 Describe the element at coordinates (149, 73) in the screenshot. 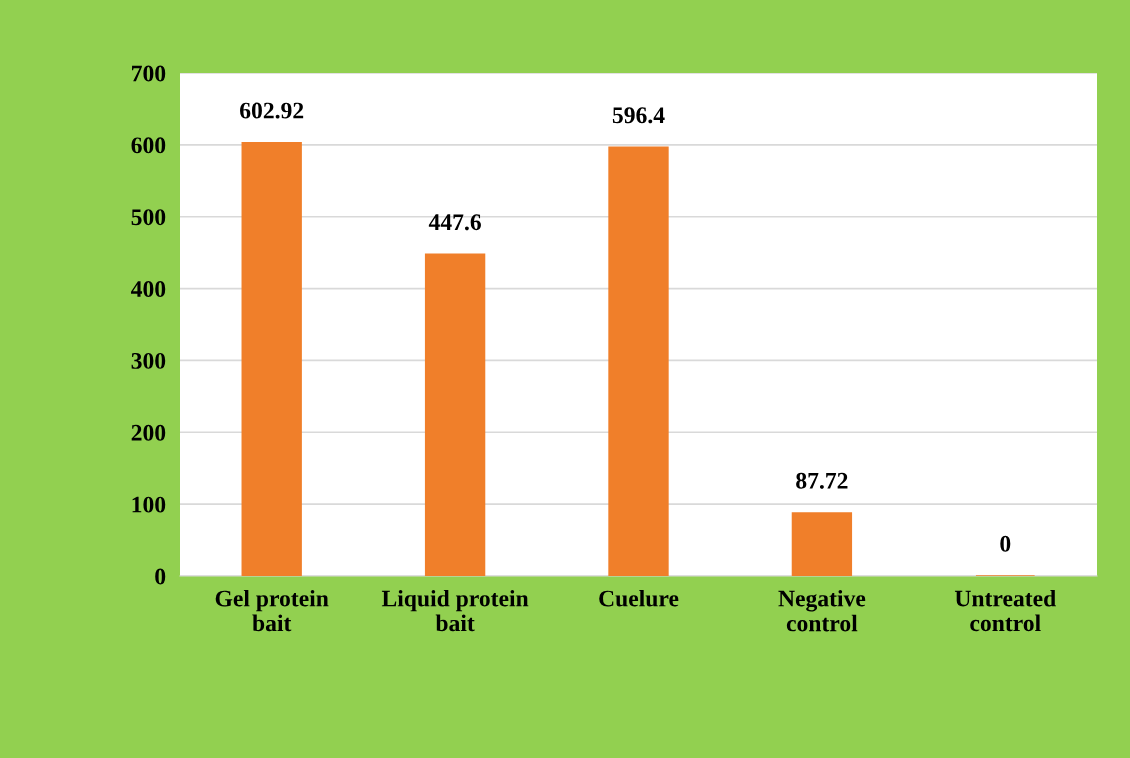

I see `y-tick-label: 700` at that location.